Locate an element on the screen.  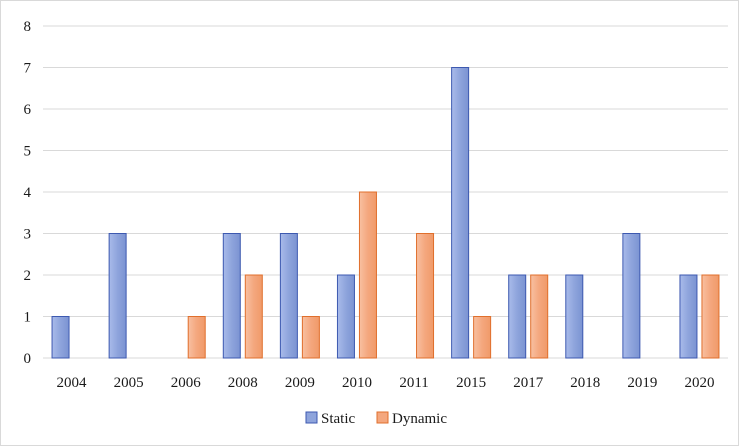
x-tick-label: 2009 is located at coordinates (300, 383).